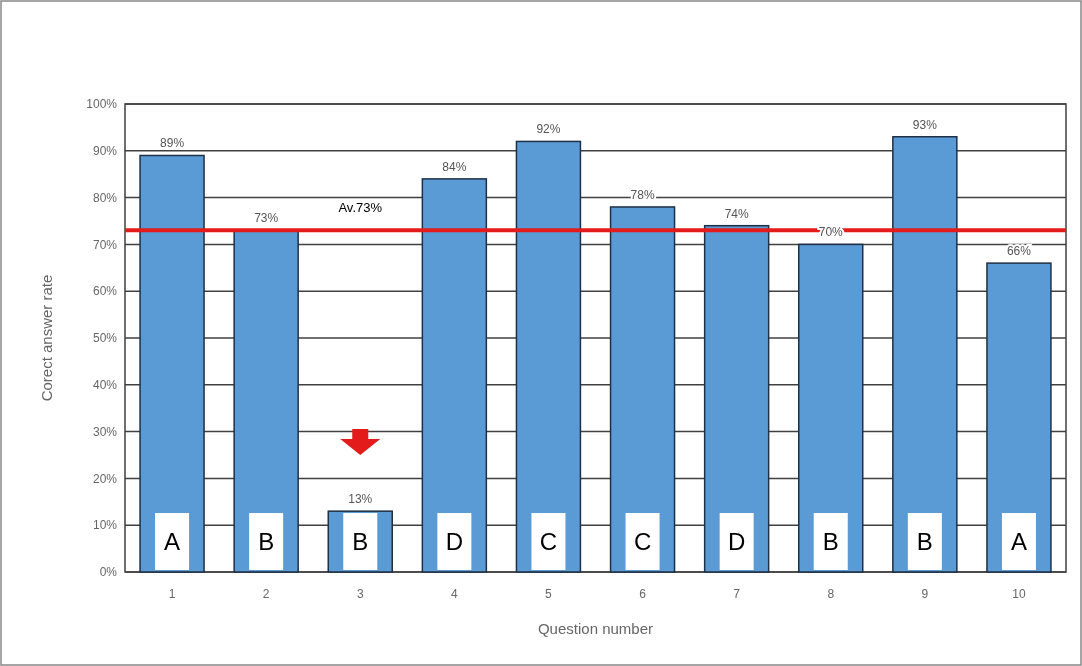 The height and width of the screenshot is (666, 1082). Describe the element at coordinates (105, 244) in the screenshot. I see `y-tick-label: 70%` at that location.